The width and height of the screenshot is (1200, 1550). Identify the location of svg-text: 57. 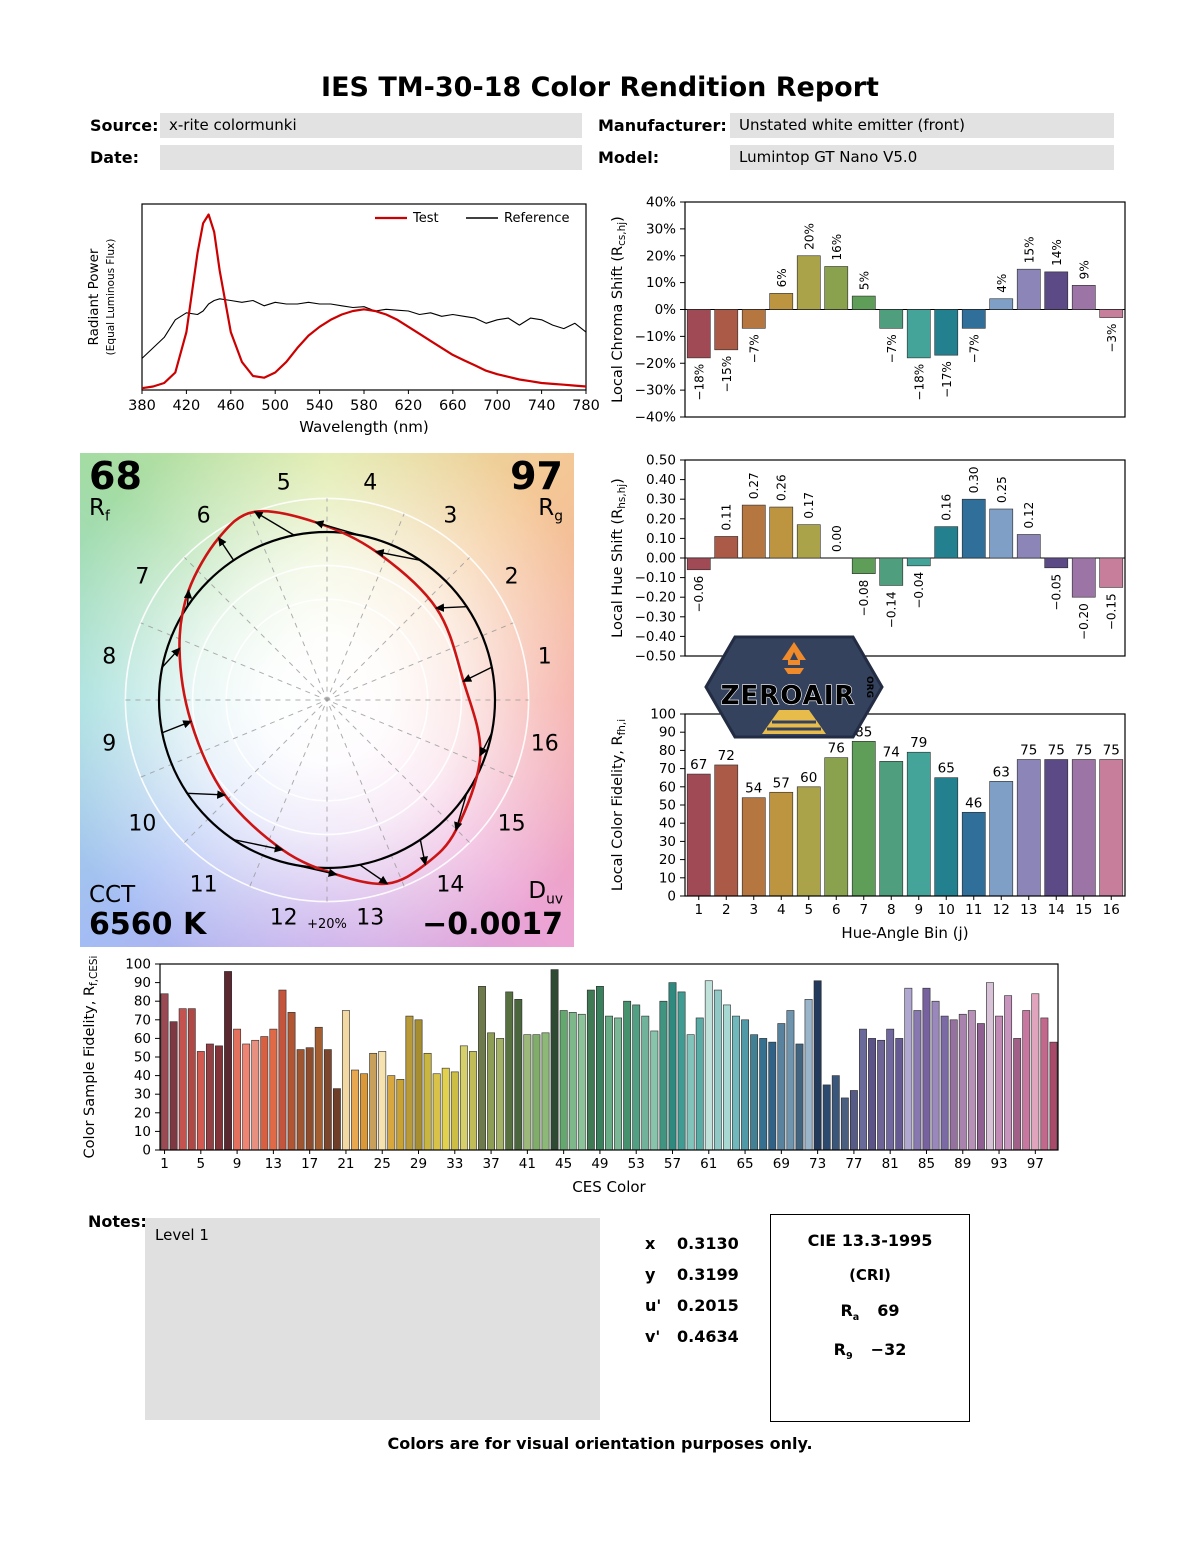
(781, 783).